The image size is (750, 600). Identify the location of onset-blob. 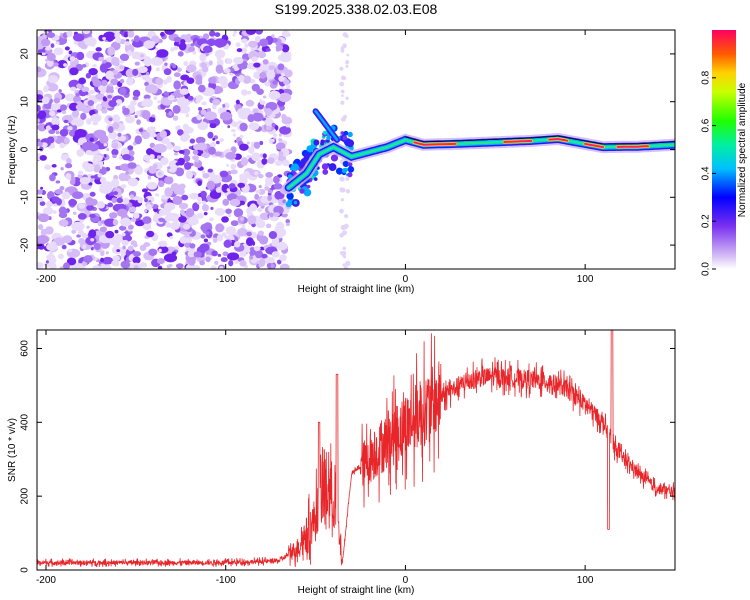
(328, 138).